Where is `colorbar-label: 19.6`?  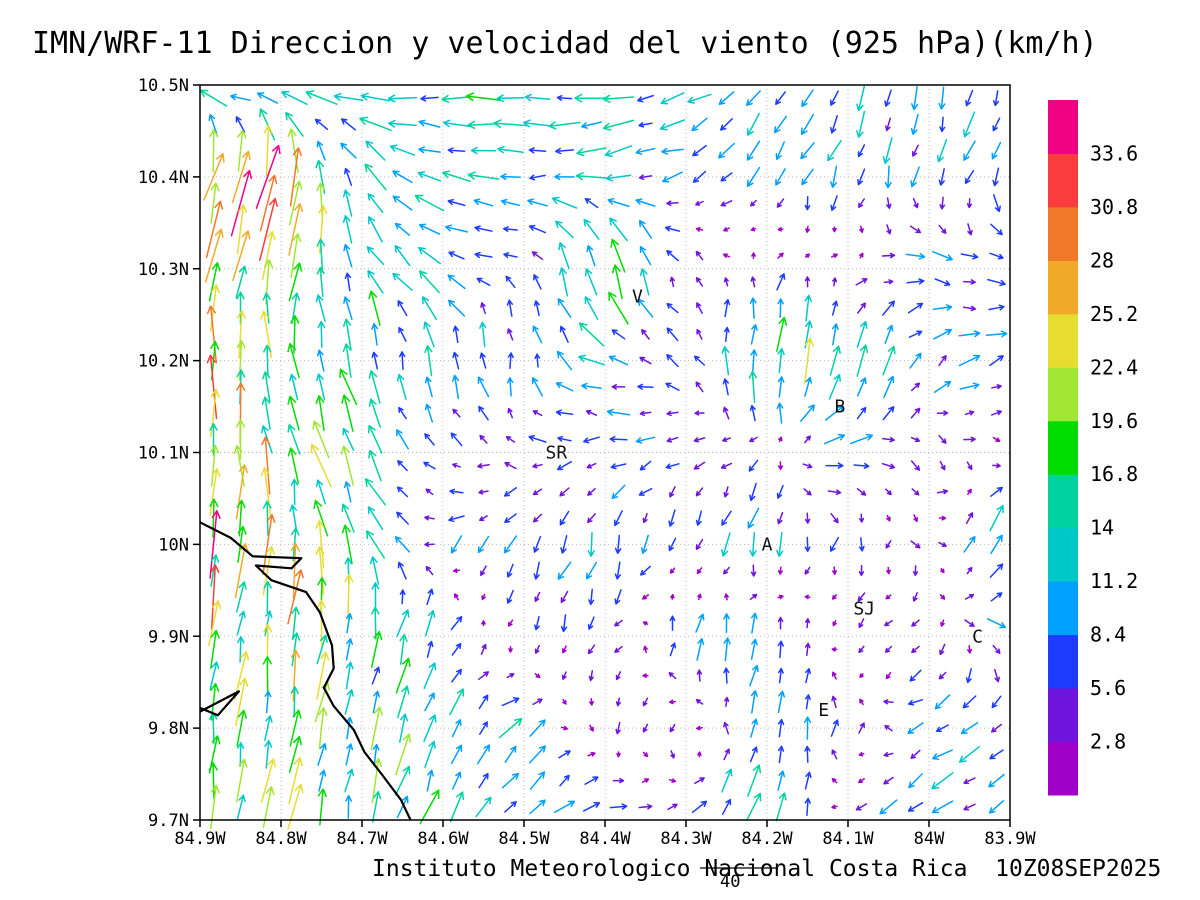 colorbar-label: 19.6 is located at coordinates (1114, 421).